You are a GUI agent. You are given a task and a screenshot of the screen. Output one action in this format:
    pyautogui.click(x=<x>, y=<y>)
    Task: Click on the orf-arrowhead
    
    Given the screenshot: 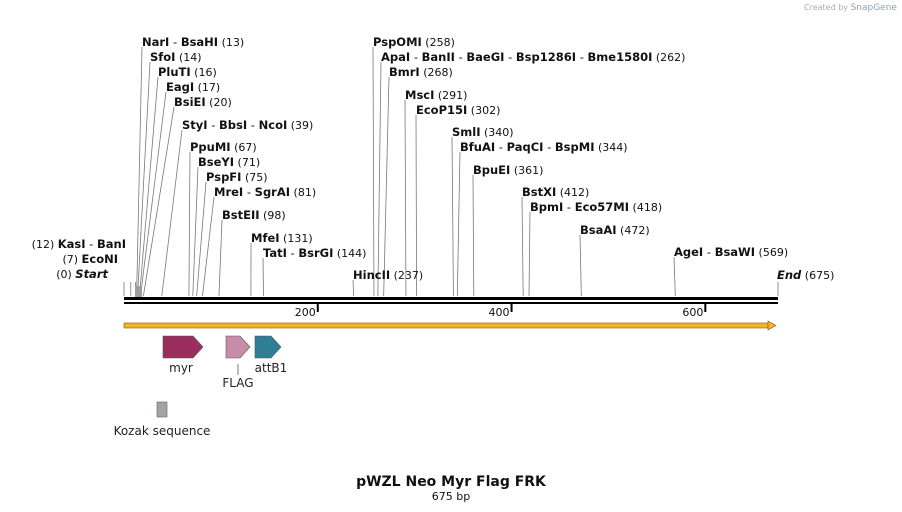 What is the action you would take?
    pyautogui.click(x=772, y=325)
    